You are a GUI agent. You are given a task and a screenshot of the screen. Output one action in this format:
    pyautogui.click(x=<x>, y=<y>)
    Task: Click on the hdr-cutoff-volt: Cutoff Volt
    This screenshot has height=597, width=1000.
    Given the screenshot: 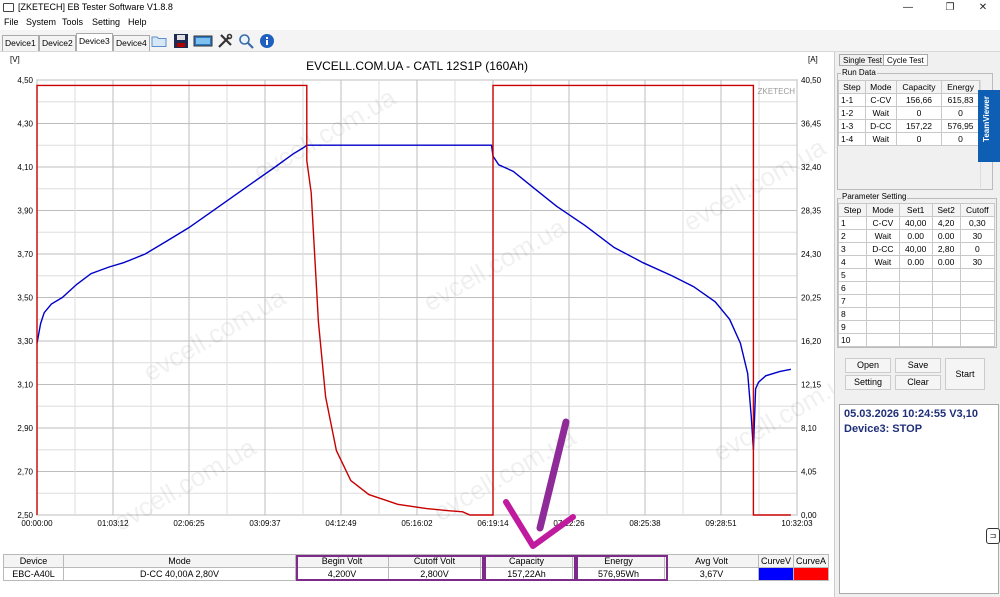 What is the action you would take?
    pyautogui.click(x=434, y=561)
    